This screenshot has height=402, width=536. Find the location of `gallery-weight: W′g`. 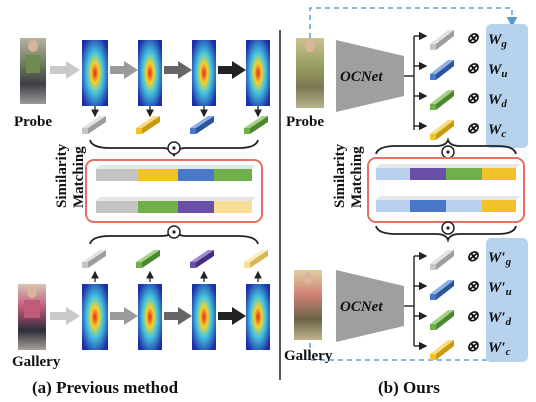

gallery-weight: W′g is located at coordinates (500, 259).